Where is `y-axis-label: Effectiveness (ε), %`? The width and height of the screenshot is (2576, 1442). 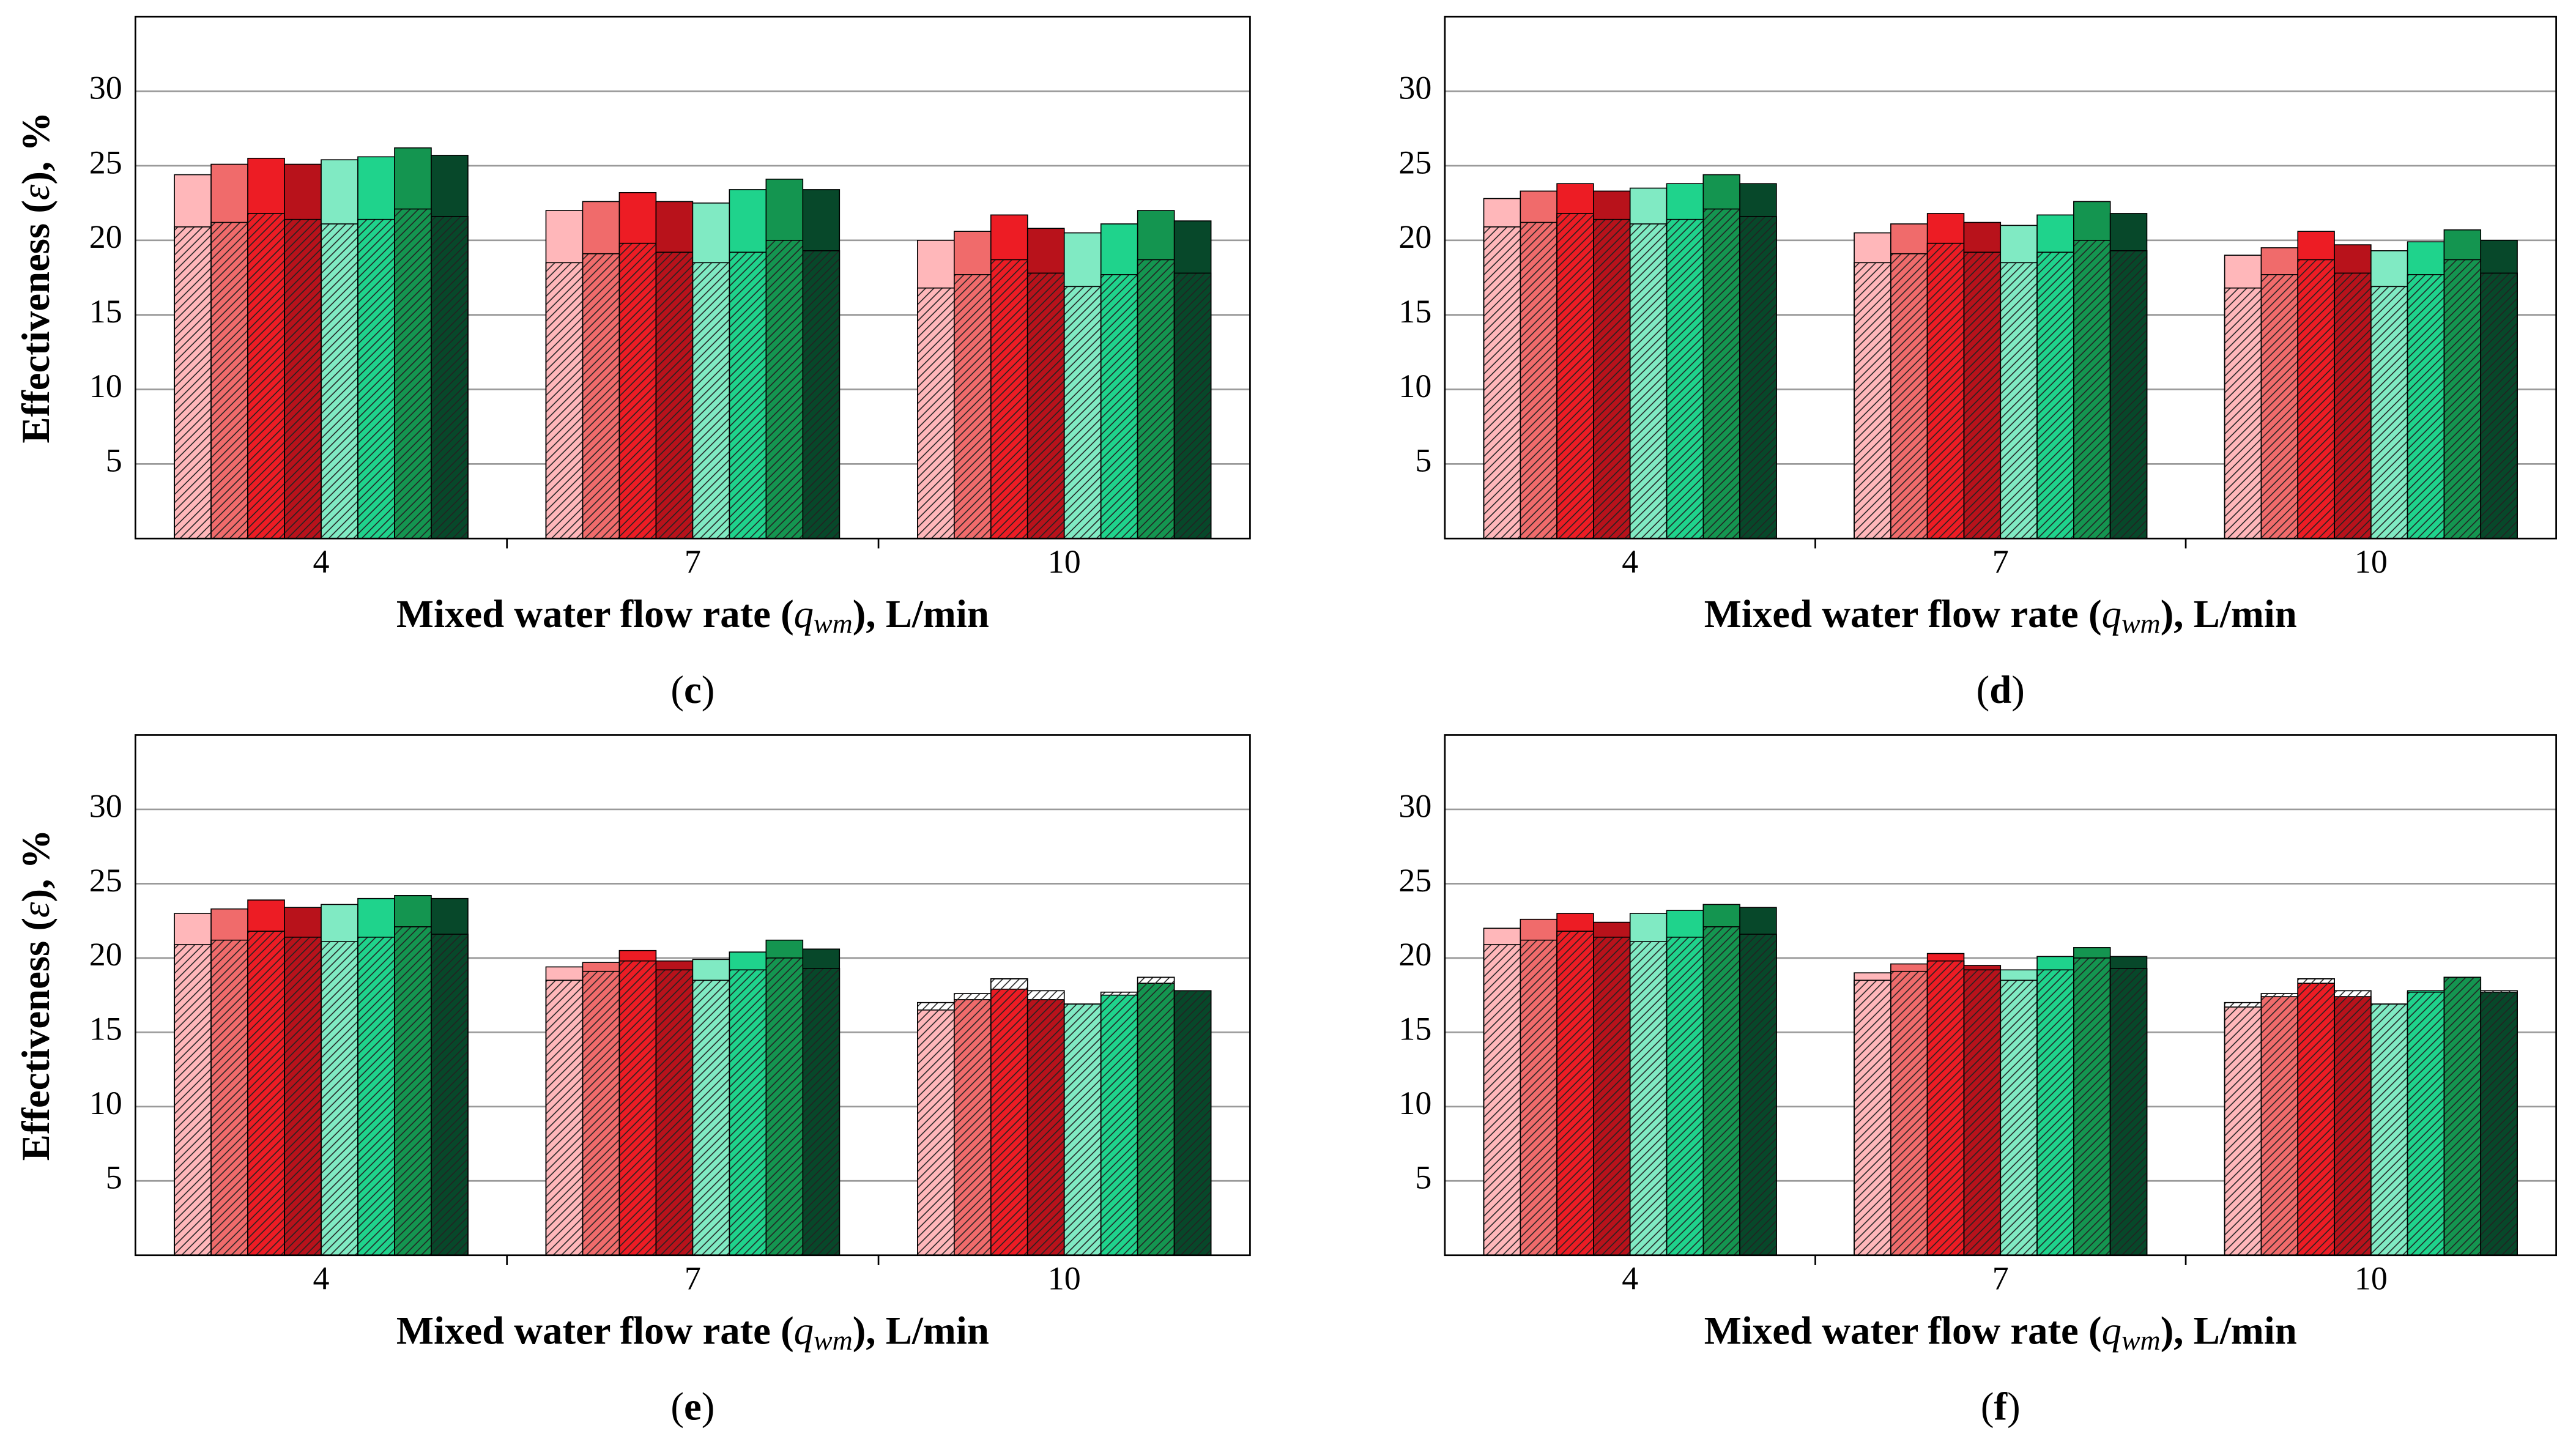 y-axis-label: Effectiveness (ε), % is located at coordinates (36, 278).